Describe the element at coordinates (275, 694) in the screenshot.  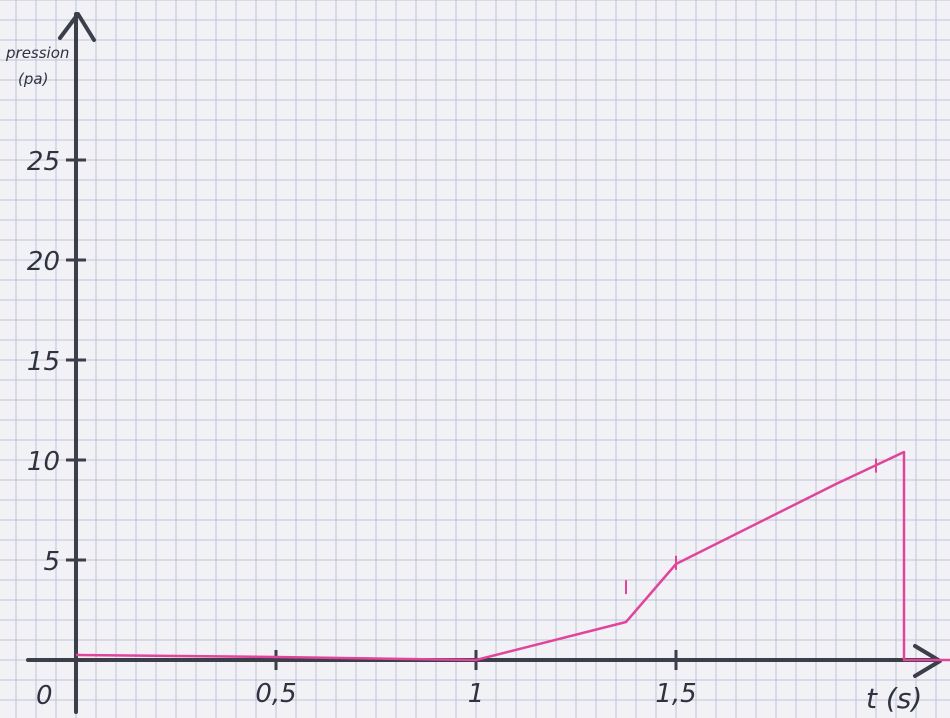
I see `x-tick-label: 0,5` at that location.